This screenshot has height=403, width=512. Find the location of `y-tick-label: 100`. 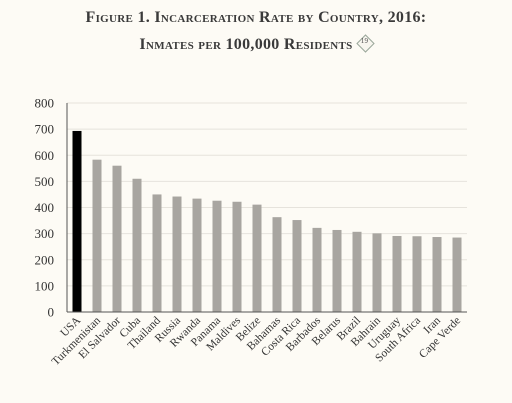

y-tick-label: 100 is located at coordinates (45, 285).